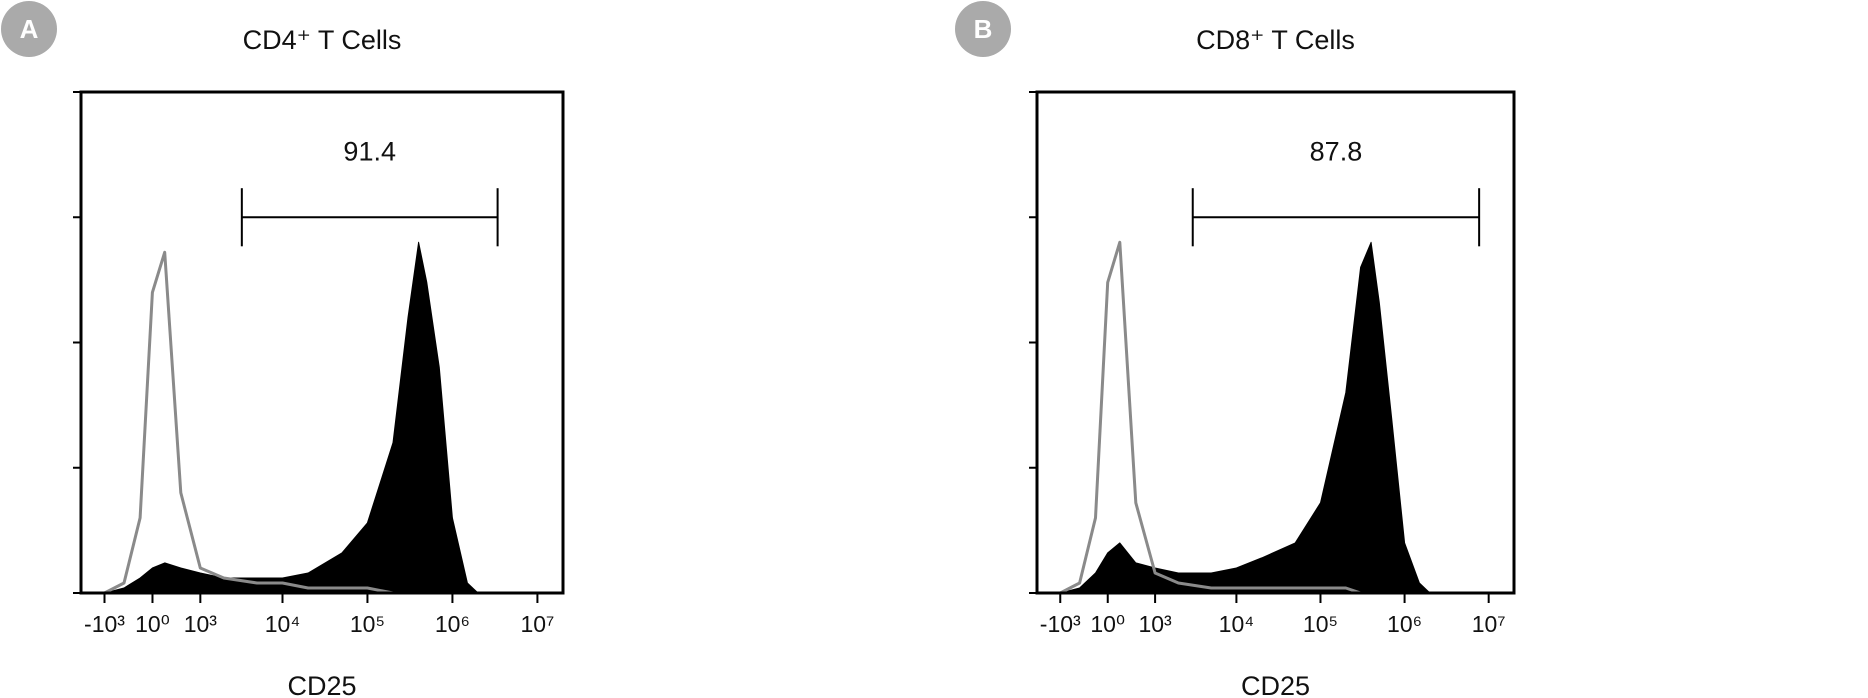  What do you see at coordinates (369, 152) in the screenshot?
I see `gate-percent: 91.4` at bounding box center [369, 152].